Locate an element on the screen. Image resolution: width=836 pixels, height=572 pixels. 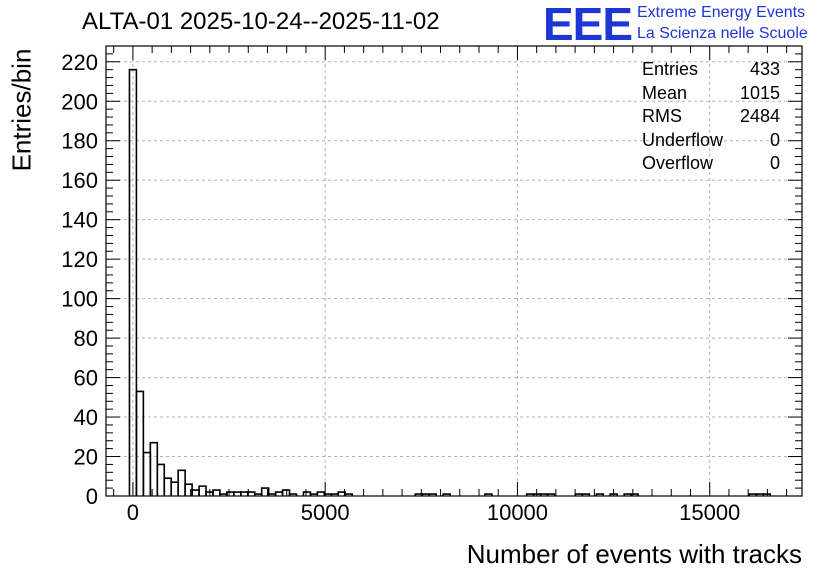
y-tick-label: 100 is located at coordinates (79, 299).